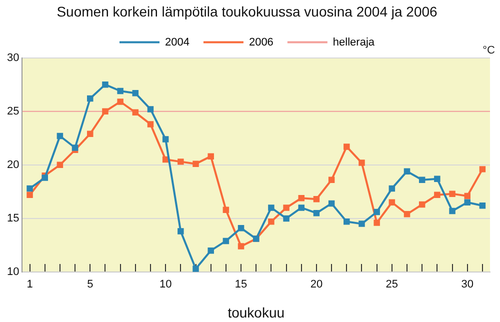  What do you see at coordinates (13, 111) in the screenshot?
I see `y-tick-label: 25` at bounding box center [13, 111].